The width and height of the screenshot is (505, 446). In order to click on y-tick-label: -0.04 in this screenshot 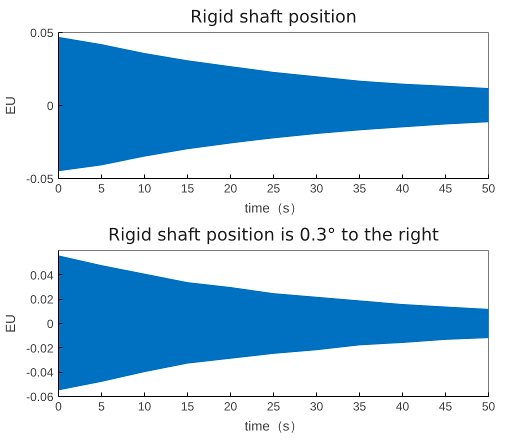, I will do `click(40, 373)`.